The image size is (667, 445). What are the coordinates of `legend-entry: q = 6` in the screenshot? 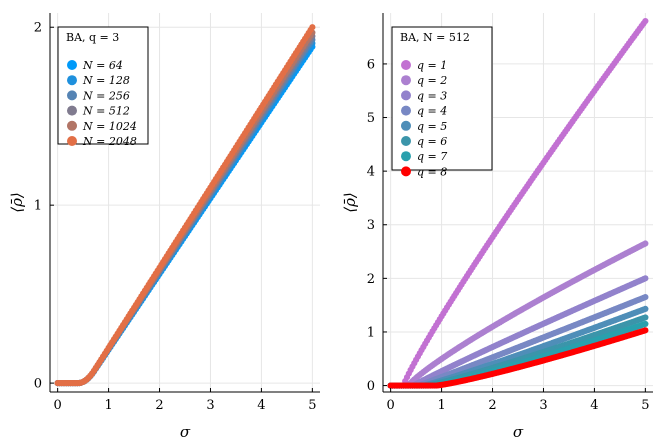 It's located at (432, 141).